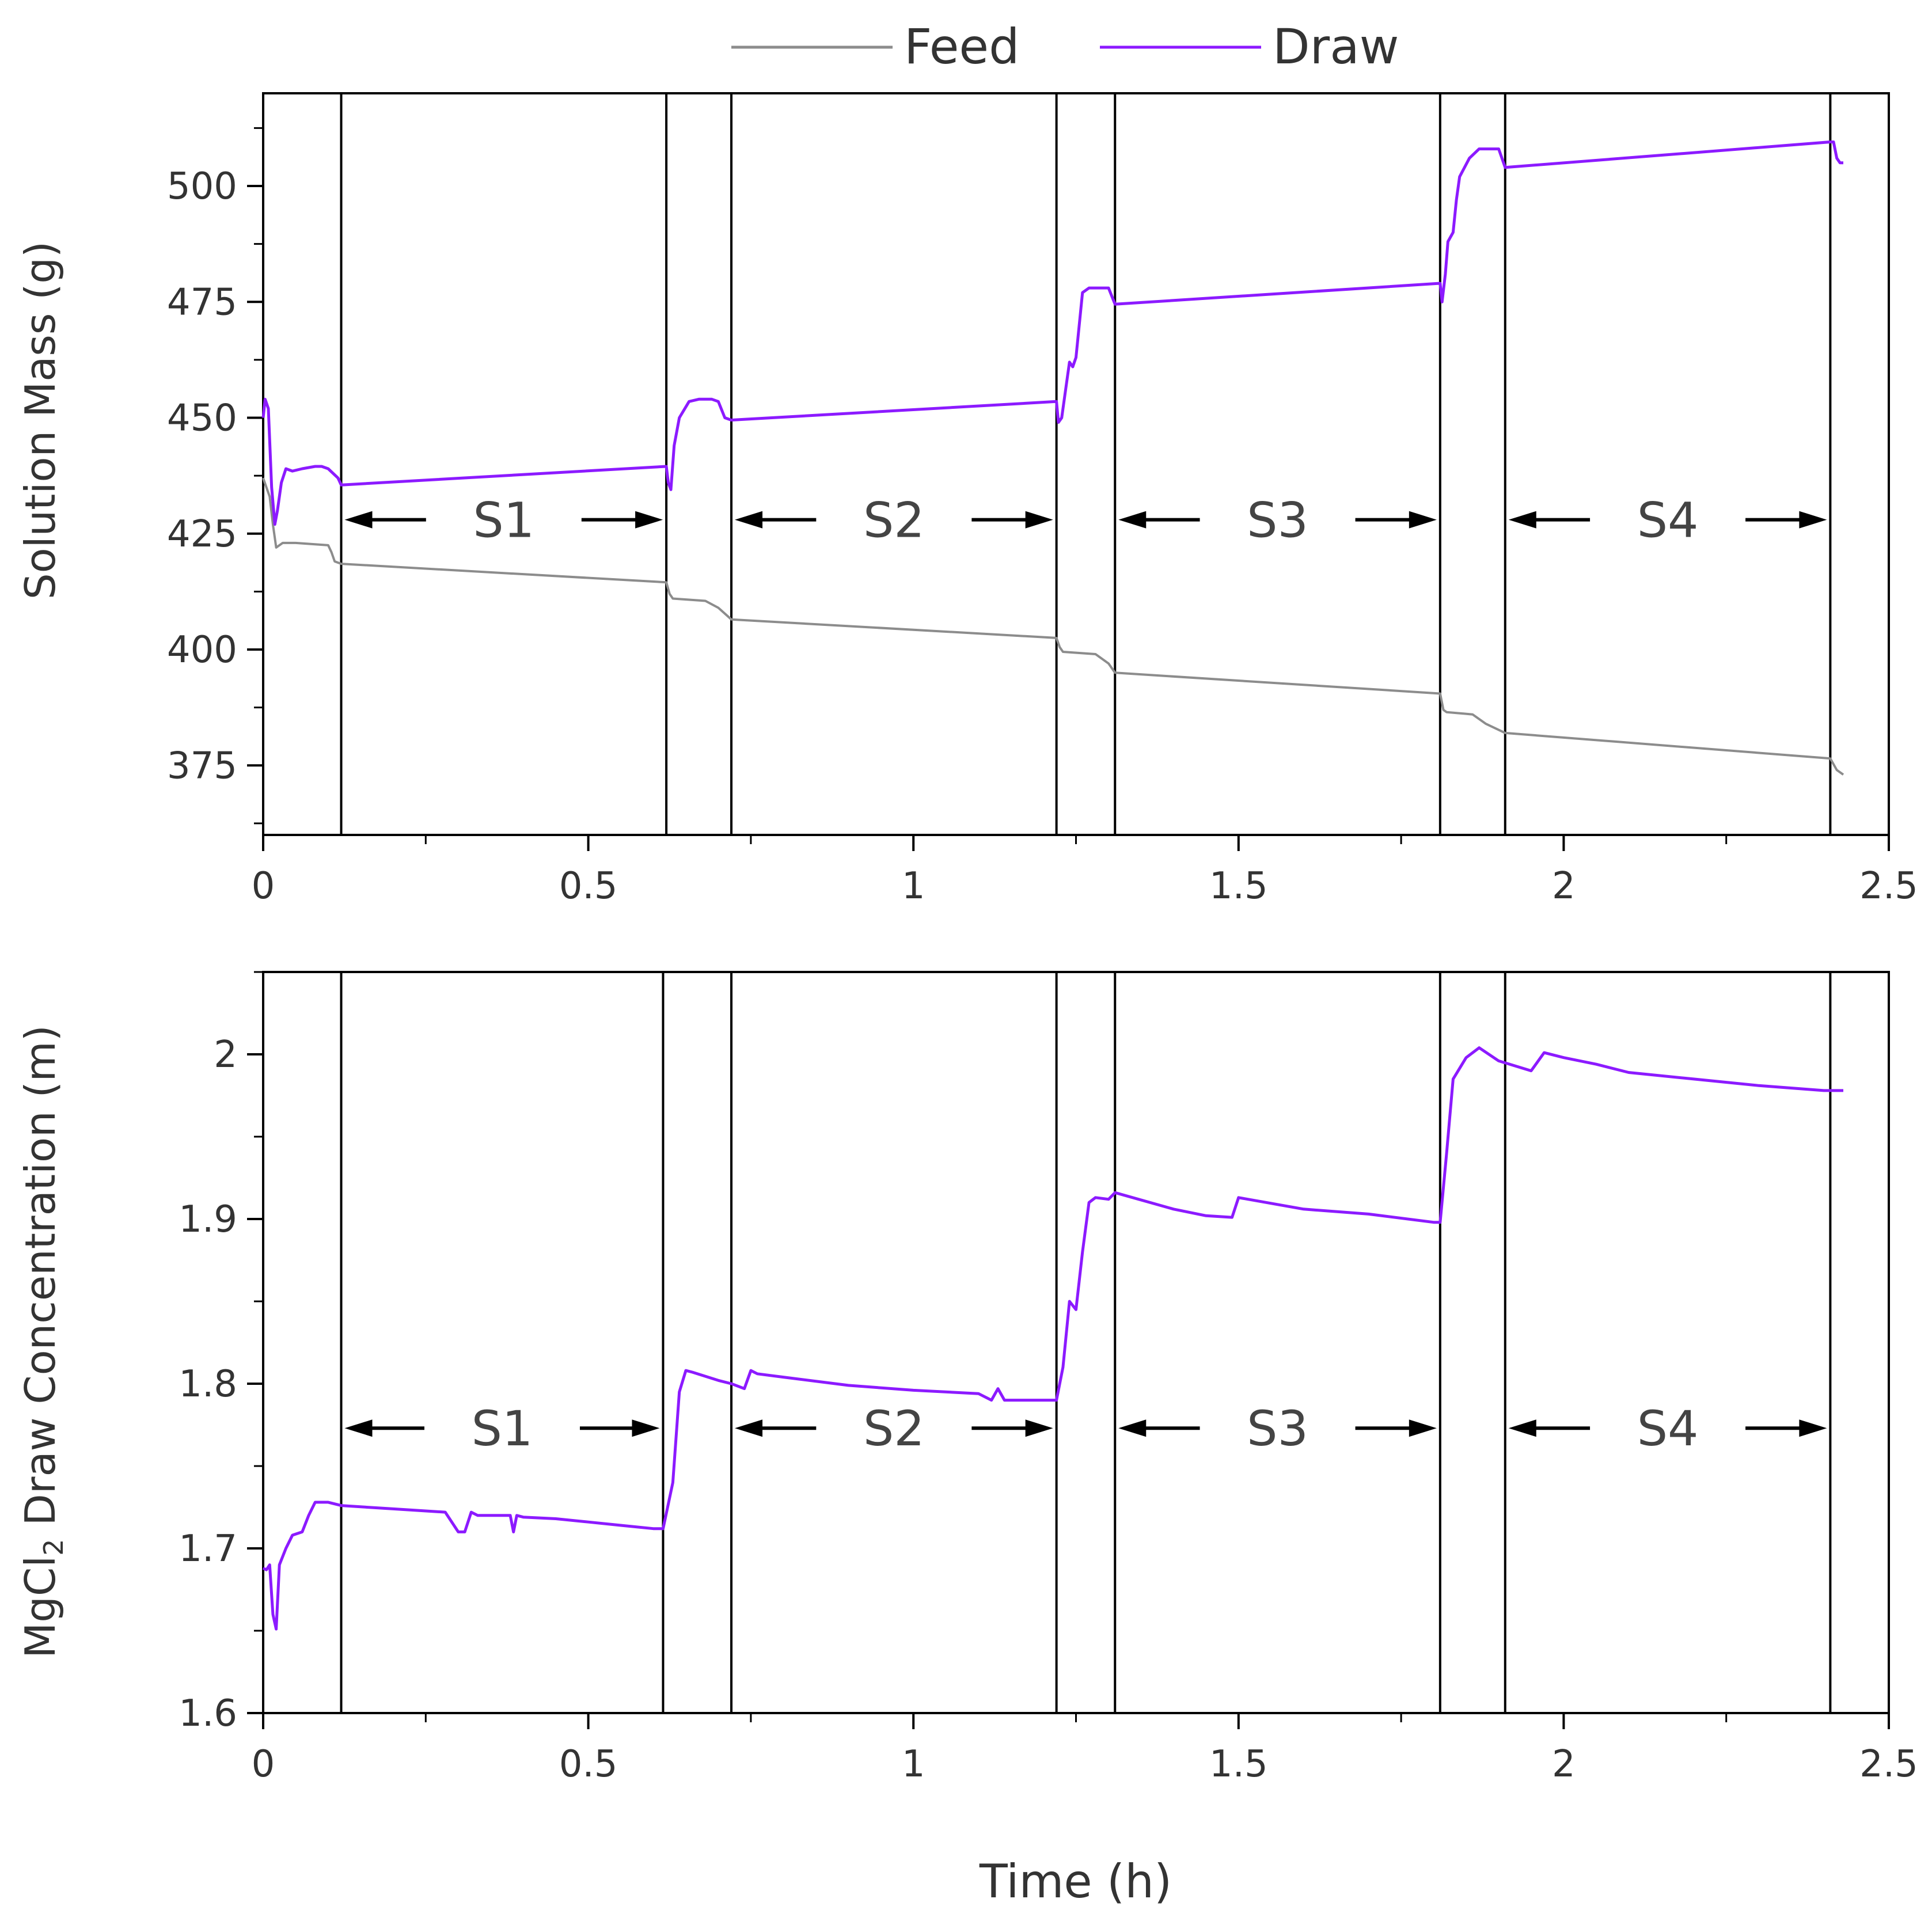 This screenshot has width=1932, height=1929. I want to click on legend: Feed Draw, so click(1065, 46).